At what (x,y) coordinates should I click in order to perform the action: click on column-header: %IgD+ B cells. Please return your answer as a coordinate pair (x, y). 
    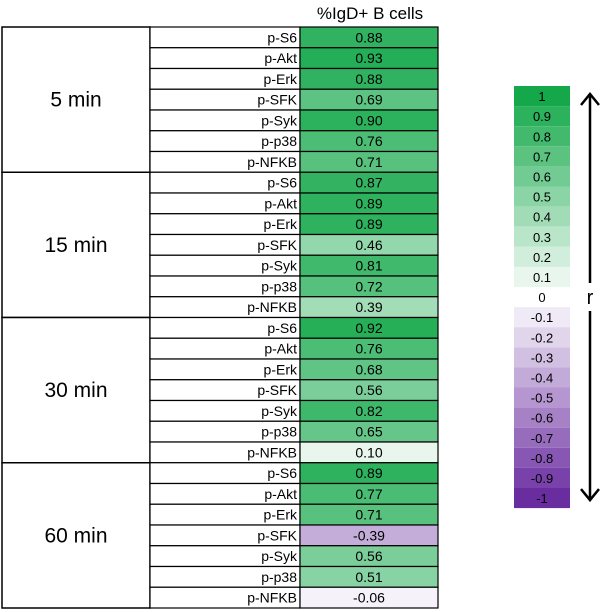
    Looking at the image, I should click on (370, 13).